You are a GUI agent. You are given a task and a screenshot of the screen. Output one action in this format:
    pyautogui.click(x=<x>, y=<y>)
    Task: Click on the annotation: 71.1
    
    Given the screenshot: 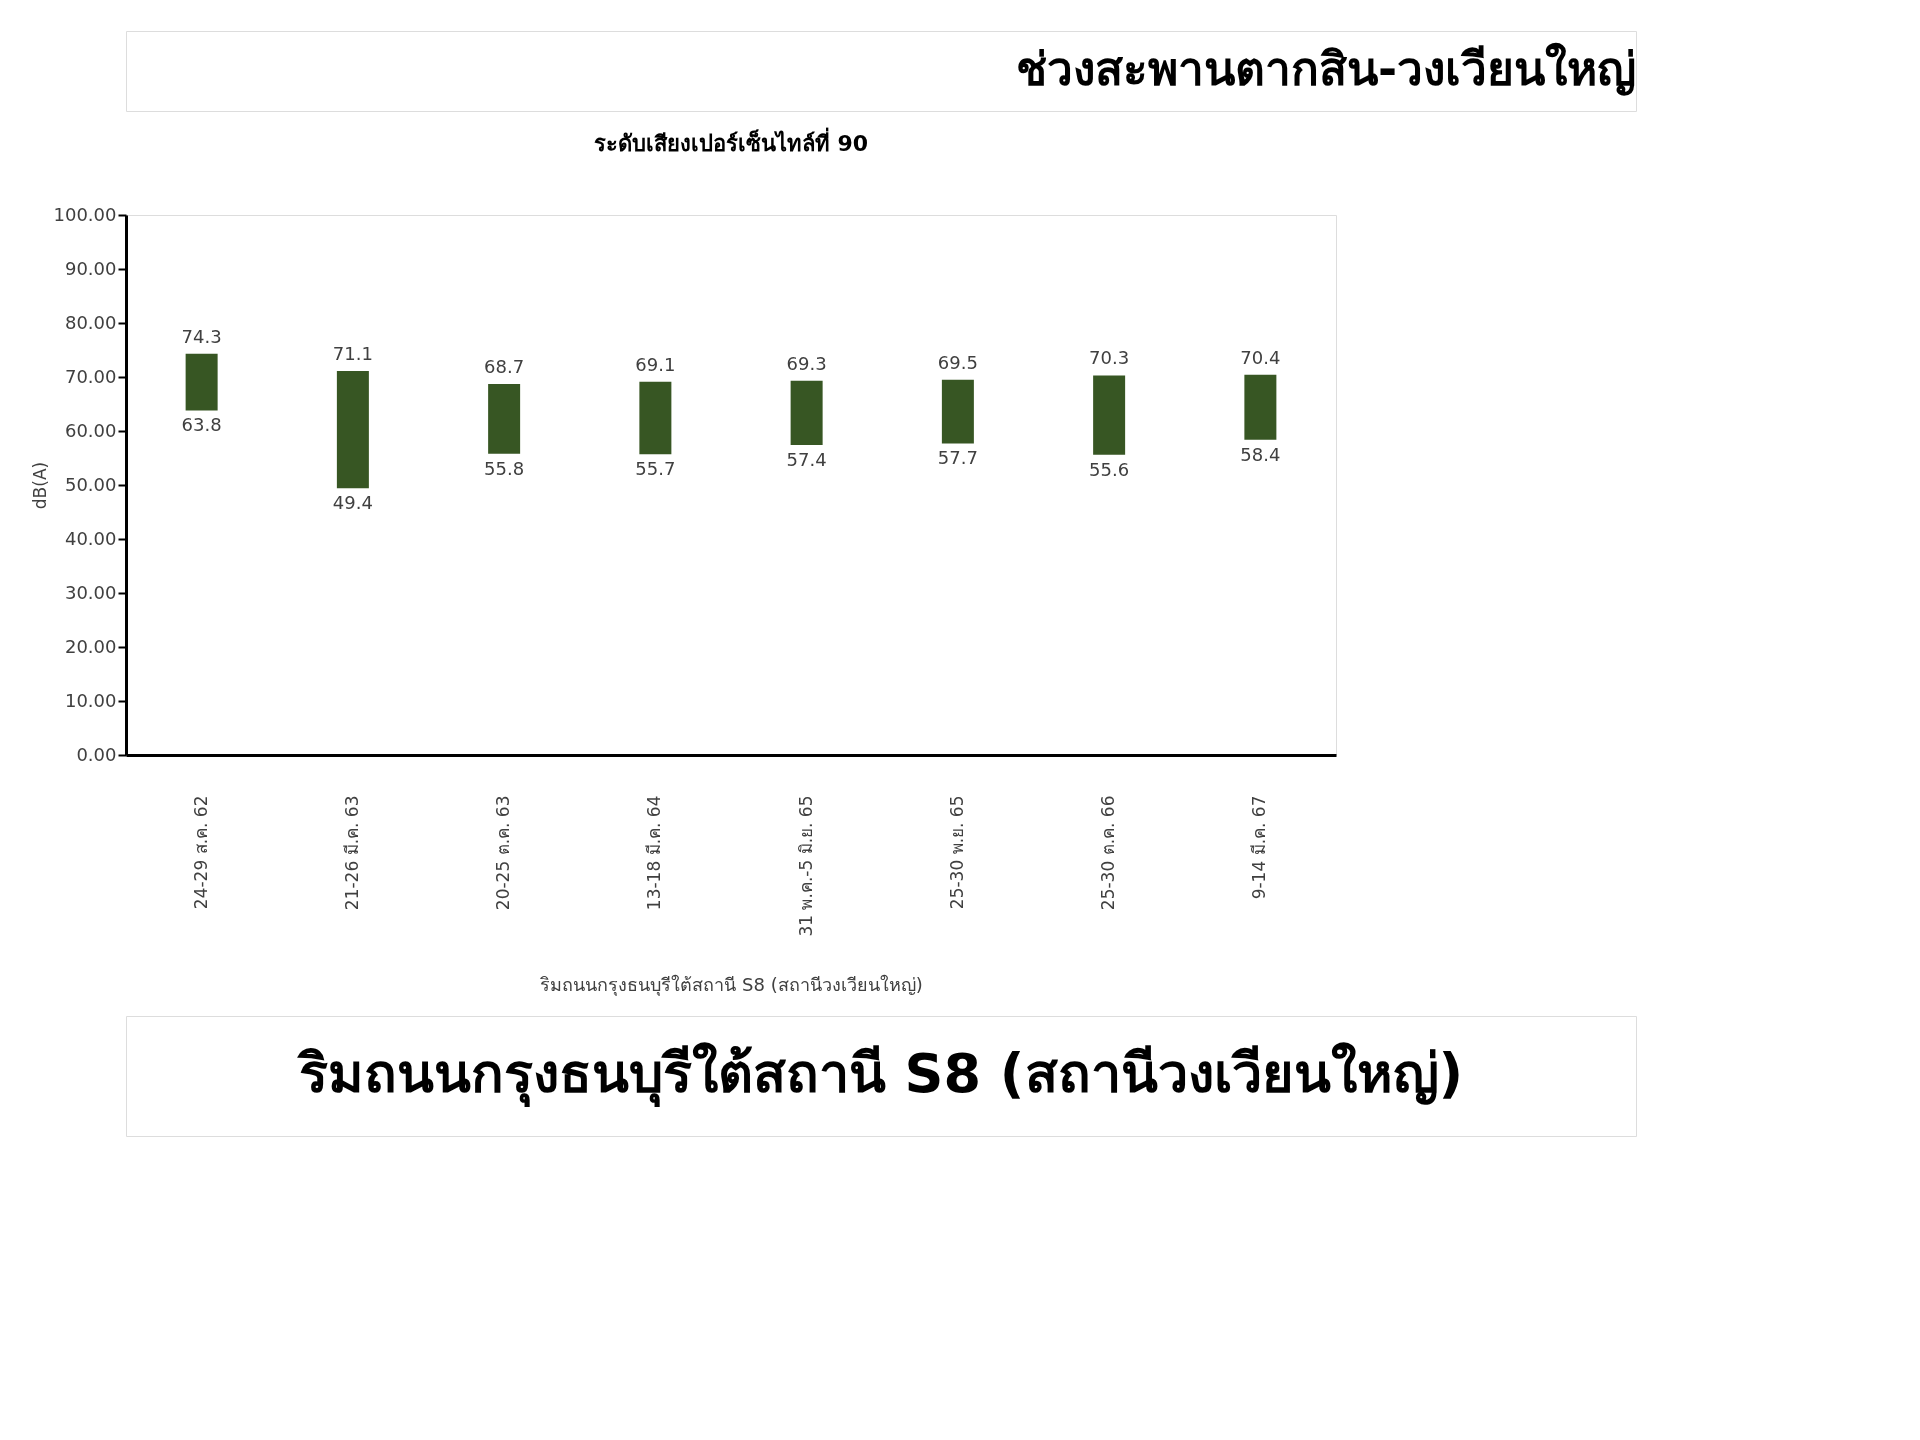 What is the action you would take?
    pyautogui.click(x=352, y=354)
    